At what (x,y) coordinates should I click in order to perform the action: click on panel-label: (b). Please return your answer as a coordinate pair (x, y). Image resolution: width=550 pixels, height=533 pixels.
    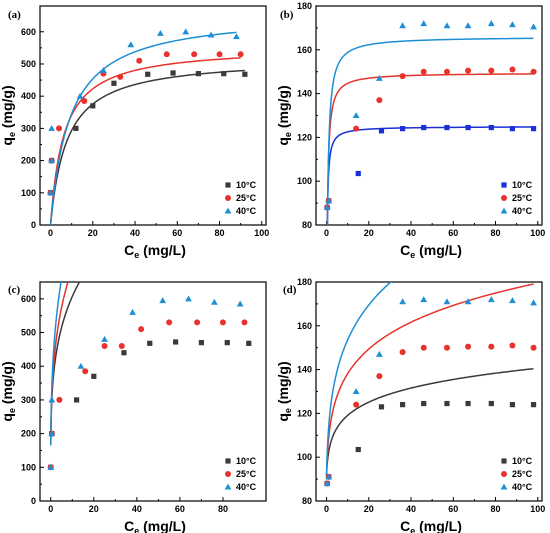
    Looking at the image, I should click on (287, 15).